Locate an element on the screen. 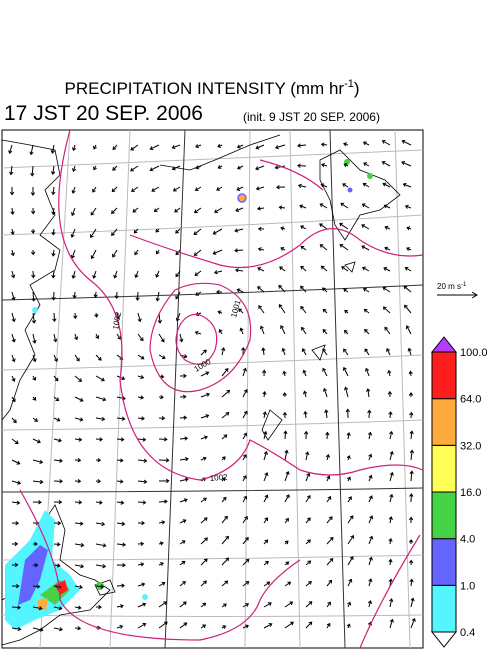 This screenshot has height=655, width=500. colorbar-bottom-triangle is located at coordinates (444, 639).